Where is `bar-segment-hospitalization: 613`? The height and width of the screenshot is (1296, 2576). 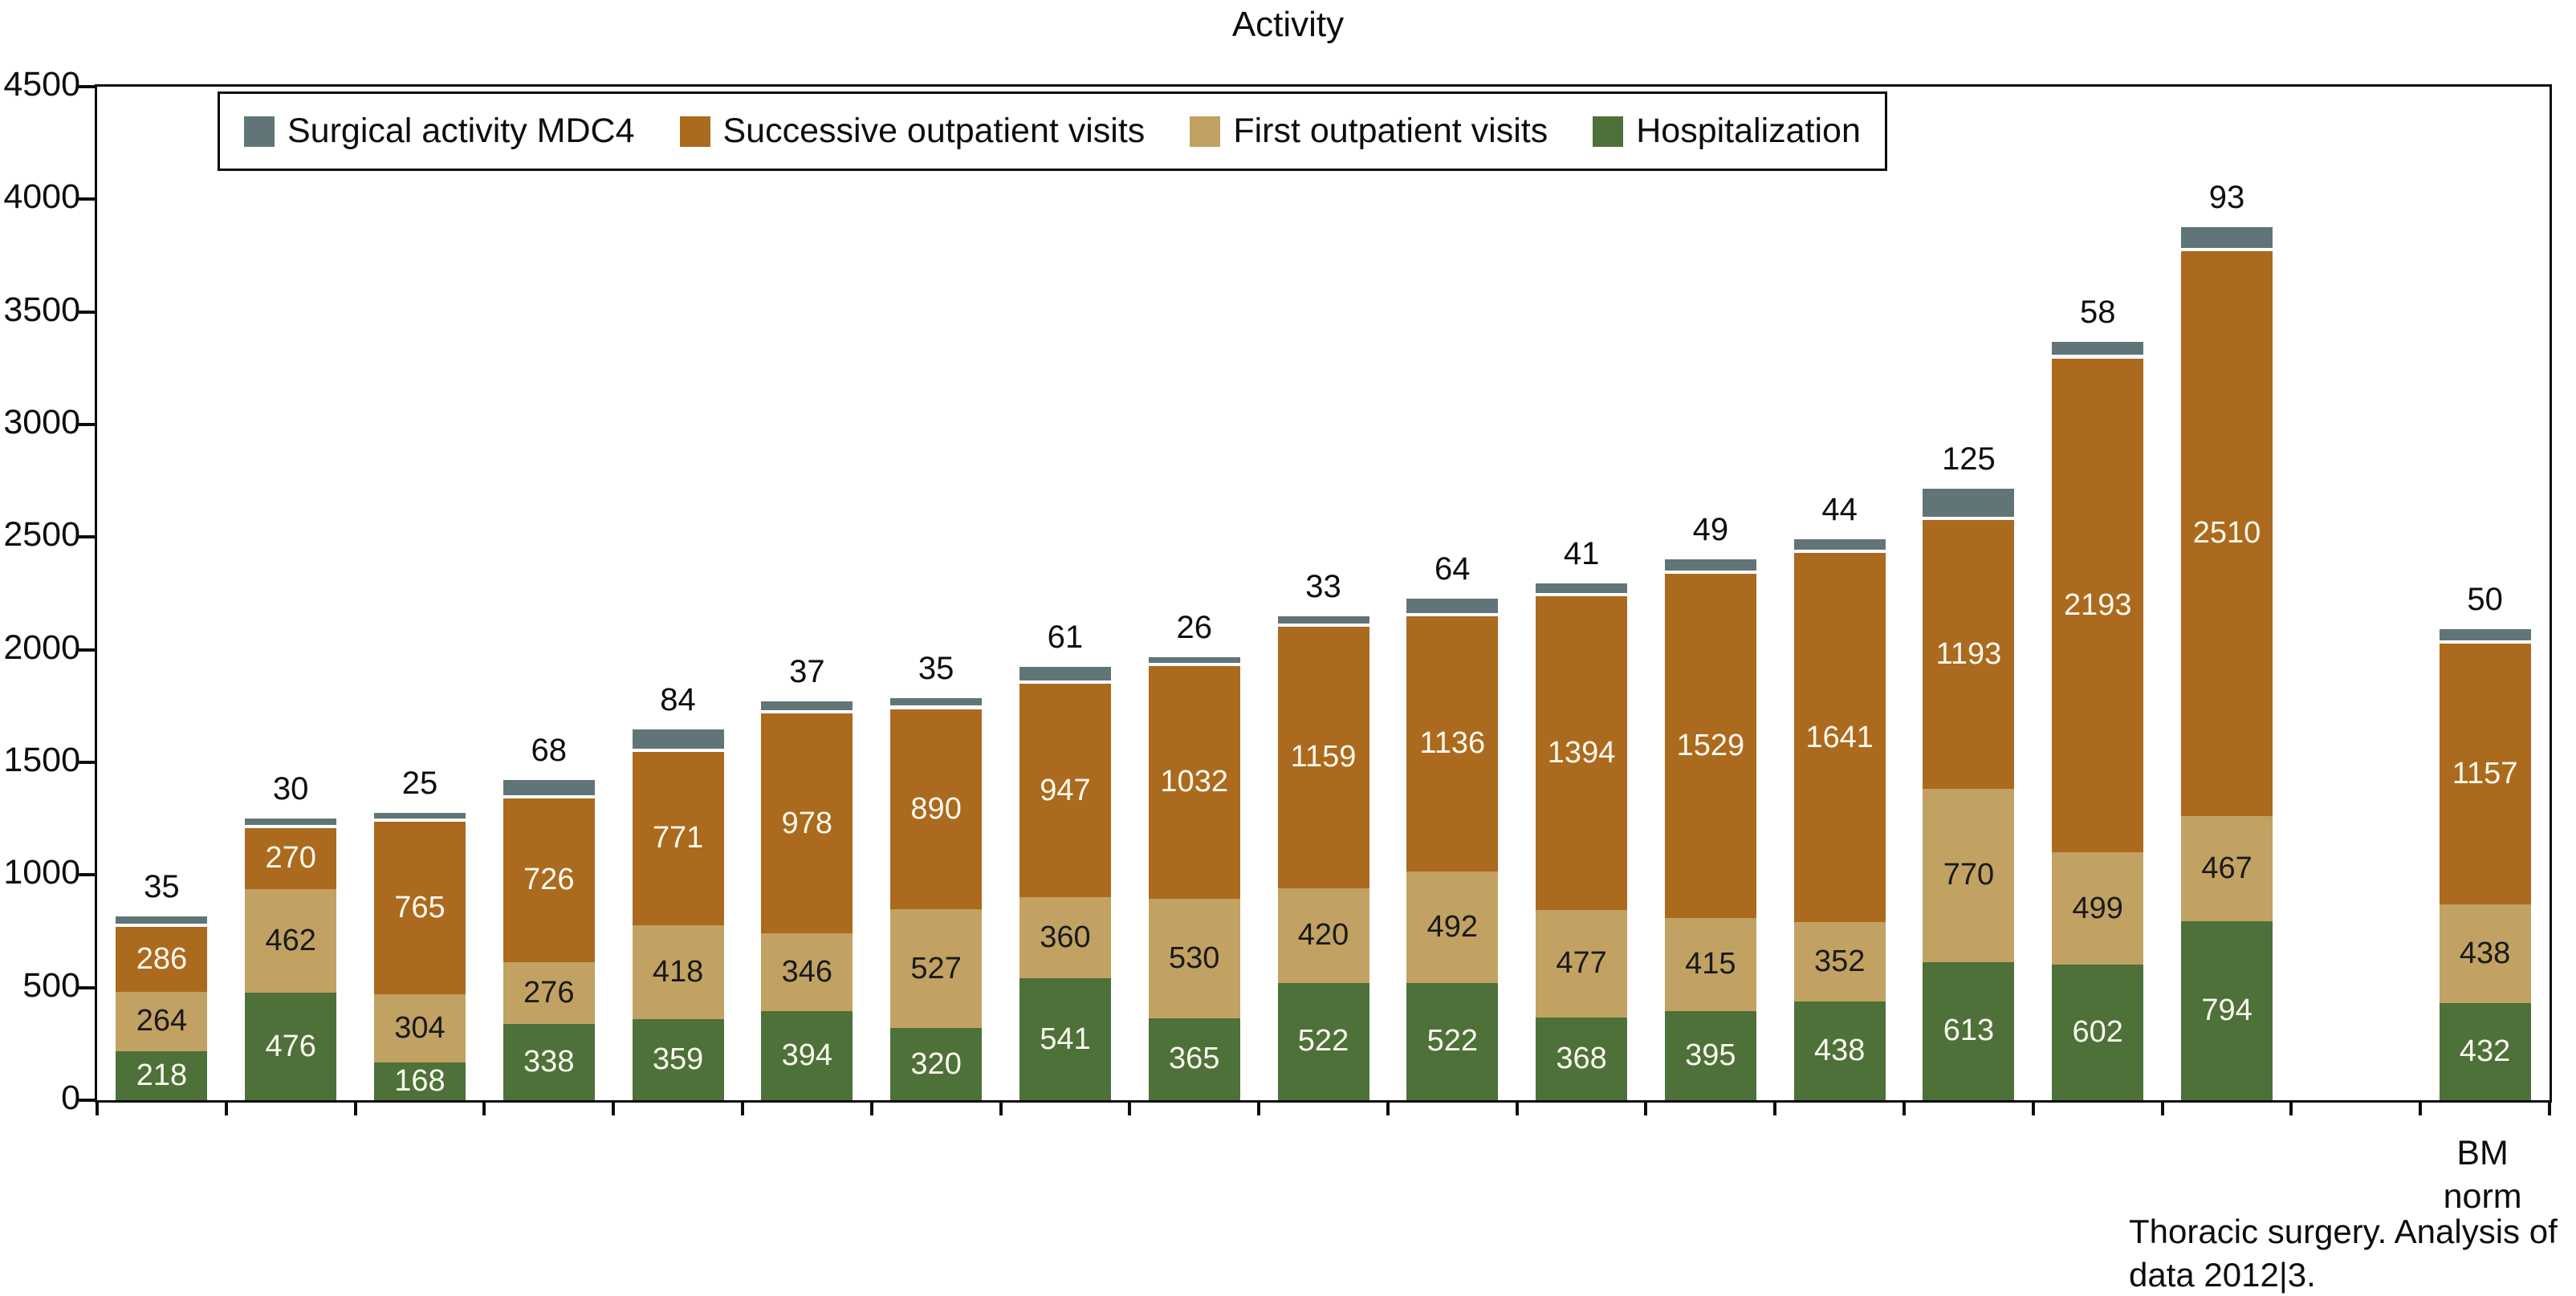
bar-segment-hospitalization: 613 is located at coordinates (1969, 1030).